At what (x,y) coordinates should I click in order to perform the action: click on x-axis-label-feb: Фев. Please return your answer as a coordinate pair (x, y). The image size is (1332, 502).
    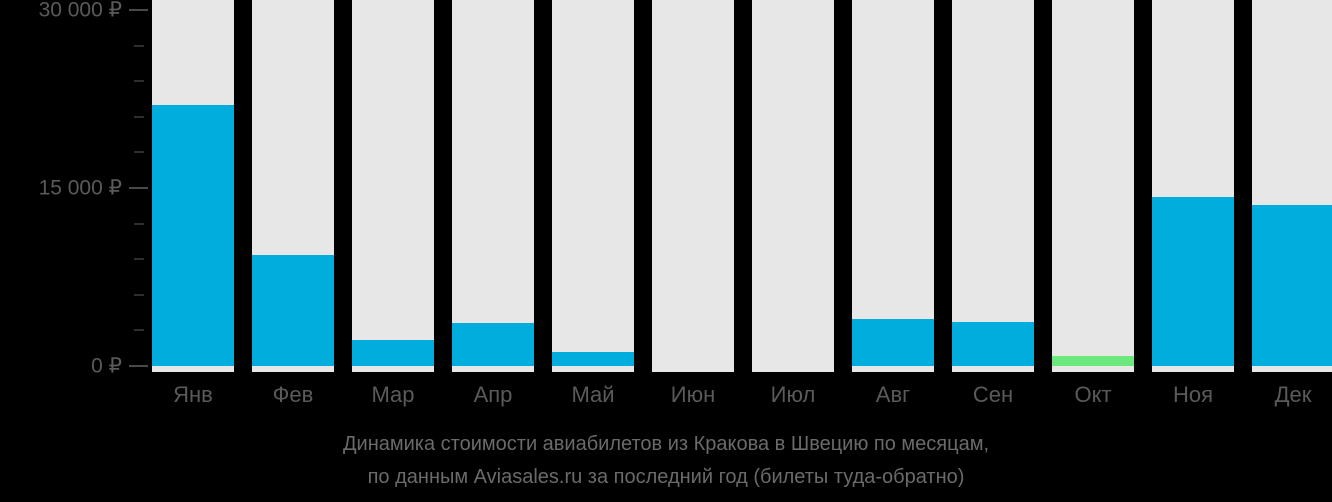
    Looking at the image, I should click on (293, 394).